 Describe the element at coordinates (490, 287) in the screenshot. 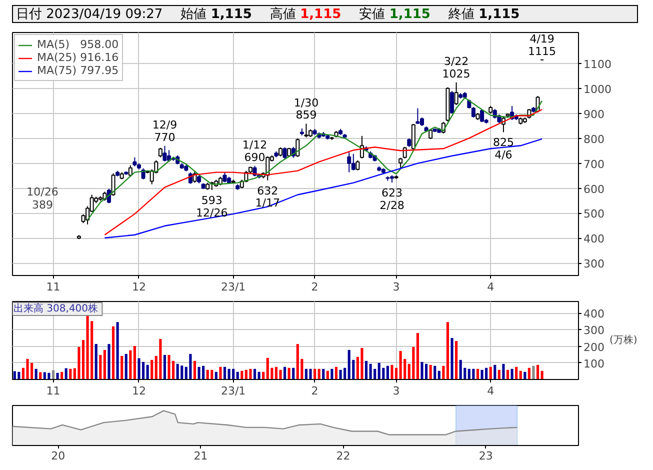

I see `x-tick-label: 4` at that location.